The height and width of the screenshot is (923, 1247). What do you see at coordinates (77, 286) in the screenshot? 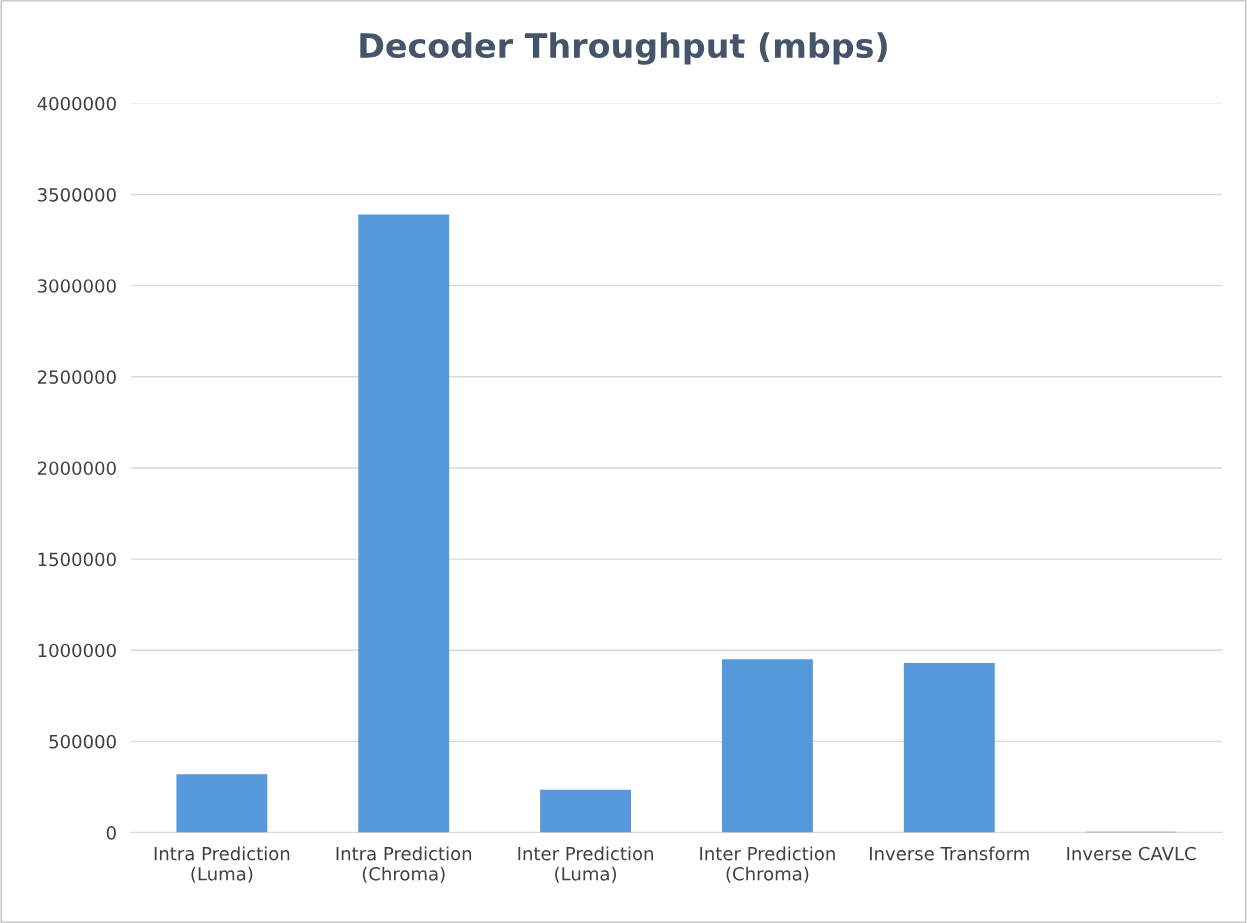
I see `y-tick-label: 3000000` at bounding box center [77, 286].